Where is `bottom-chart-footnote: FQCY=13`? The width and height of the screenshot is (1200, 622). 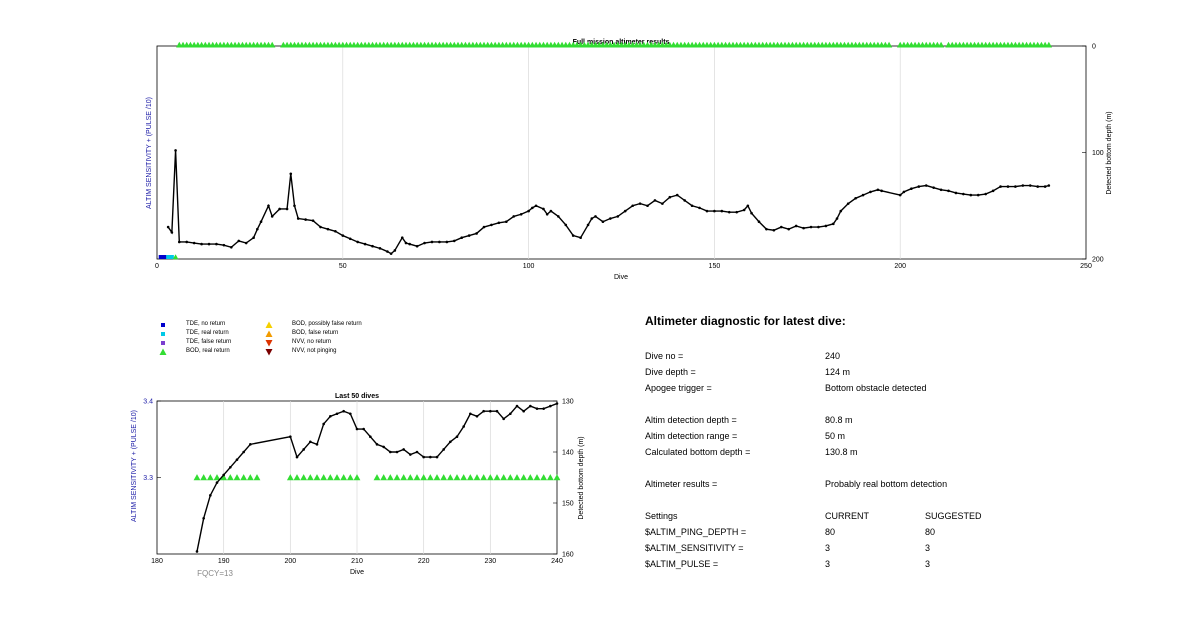
bottom-chart-footnote: FQCY=13 is located at coordinates (215, 573).